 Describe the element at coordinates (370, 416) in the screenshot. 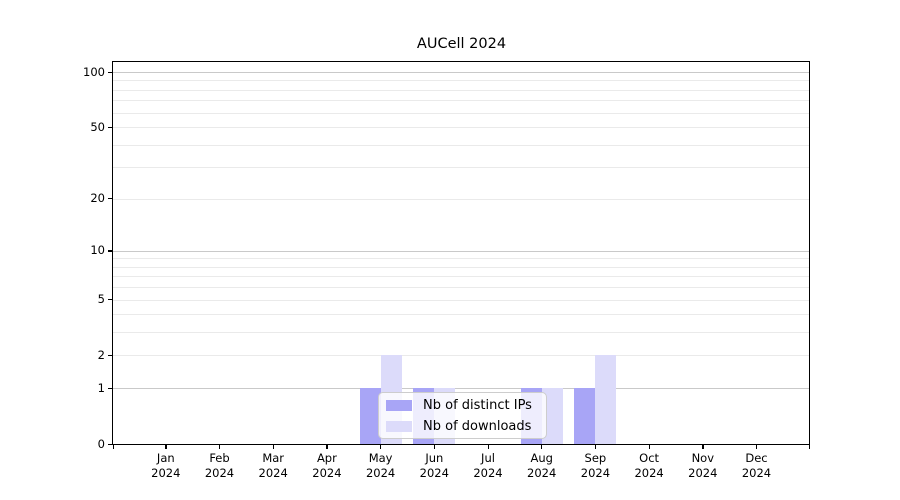

I see `bar-may-distinct-ips` at that location.